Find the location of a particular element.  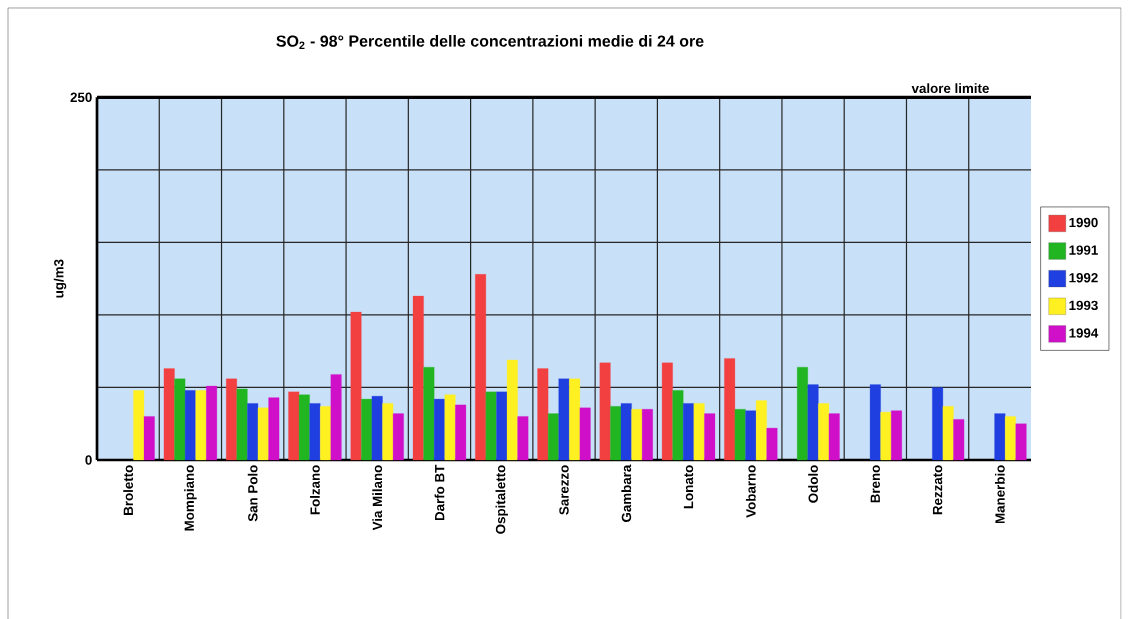

legend-label: 1994 is located at coordinates (1084, 333).